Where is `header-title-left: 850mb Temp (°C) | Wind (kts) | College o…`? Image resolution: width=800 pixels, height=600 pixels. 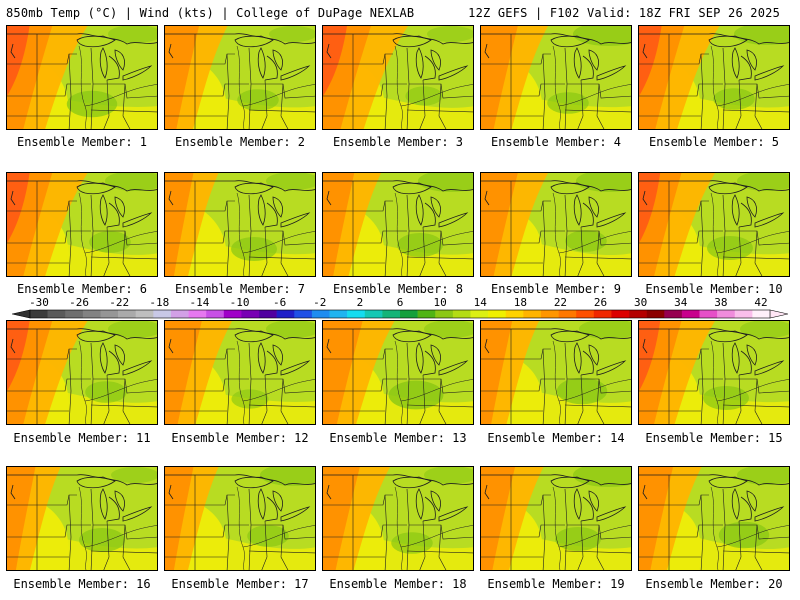
header-title-left: 850mb Temp (°C) | Wind (kts) | College o… is located at coordinates (210, 13).